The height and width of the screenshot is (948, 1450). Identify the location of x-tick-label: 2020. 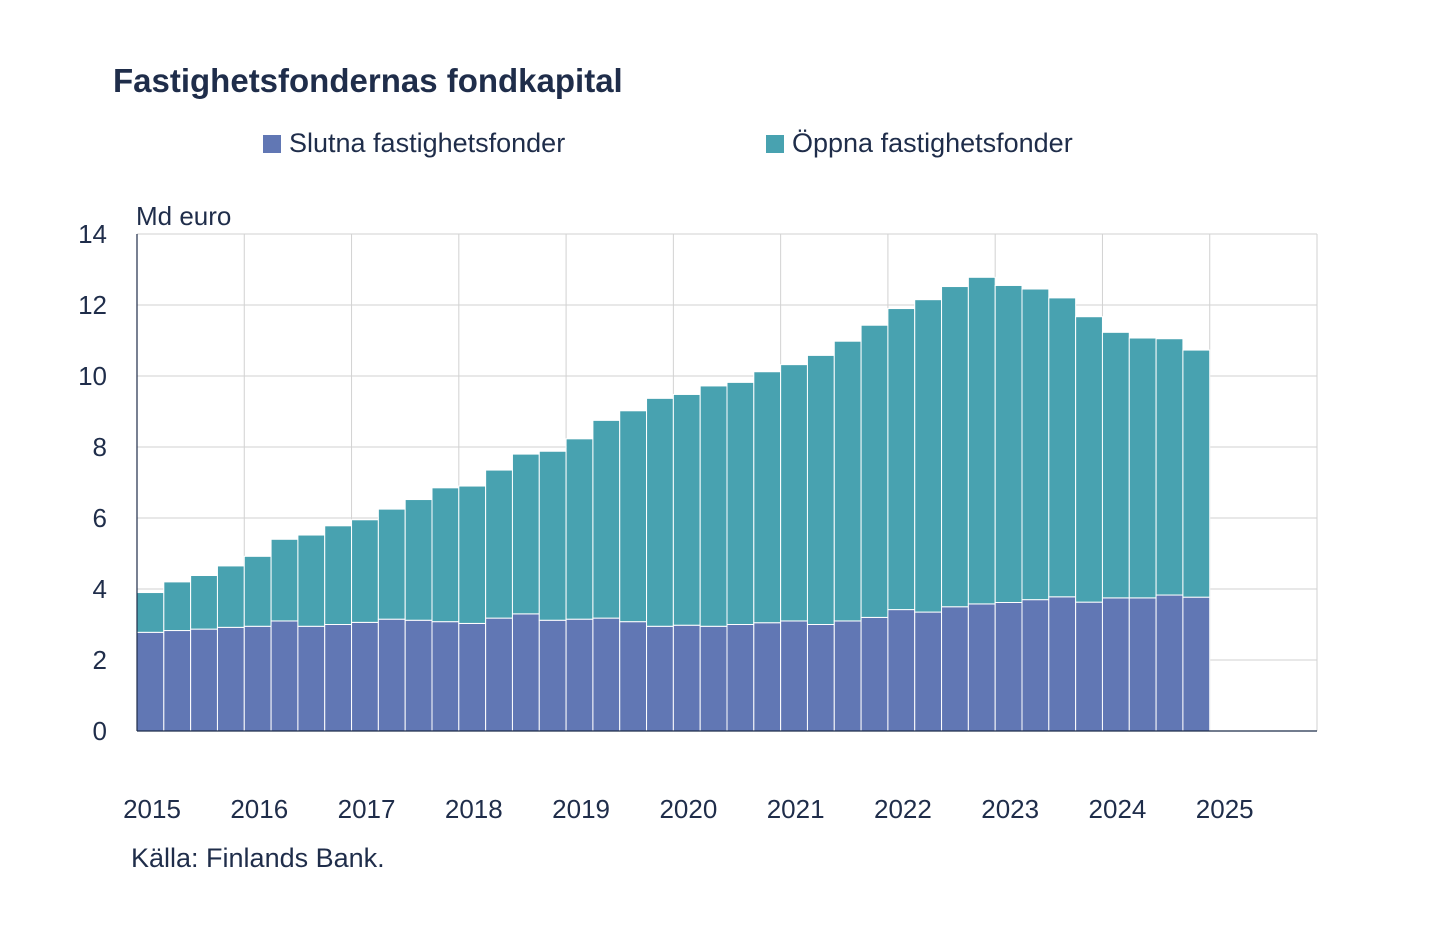
(688, 809).